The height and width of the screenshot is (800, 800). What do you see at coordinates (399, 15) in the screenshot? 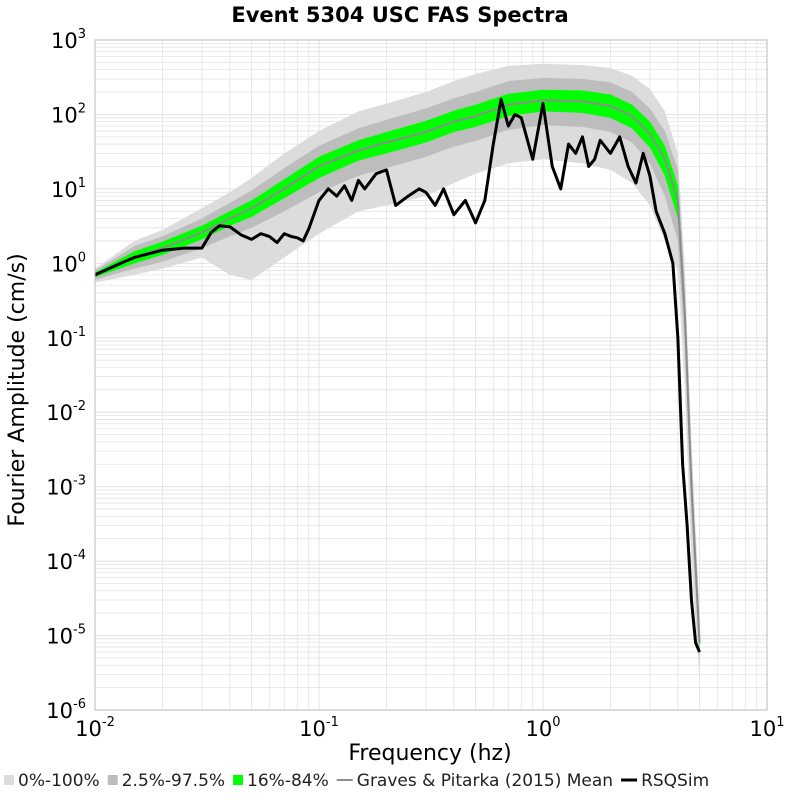
I see `chart-title: Event 5304 USC FAS Spectra` at bounding box center [399, 15].